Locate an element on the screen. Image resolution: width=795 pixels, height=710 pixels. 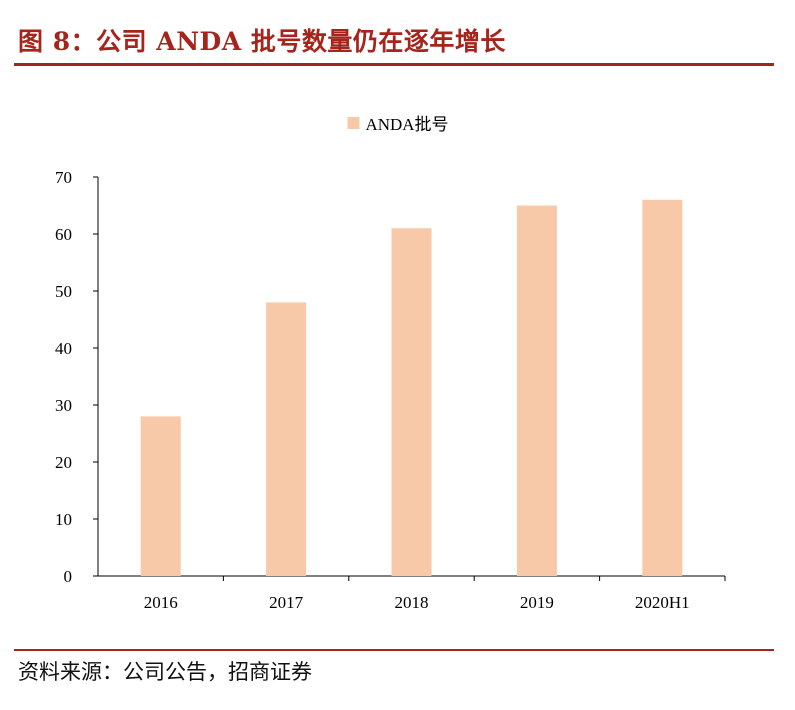
y-tick-label: 50 is located at coordinates (63, 291).